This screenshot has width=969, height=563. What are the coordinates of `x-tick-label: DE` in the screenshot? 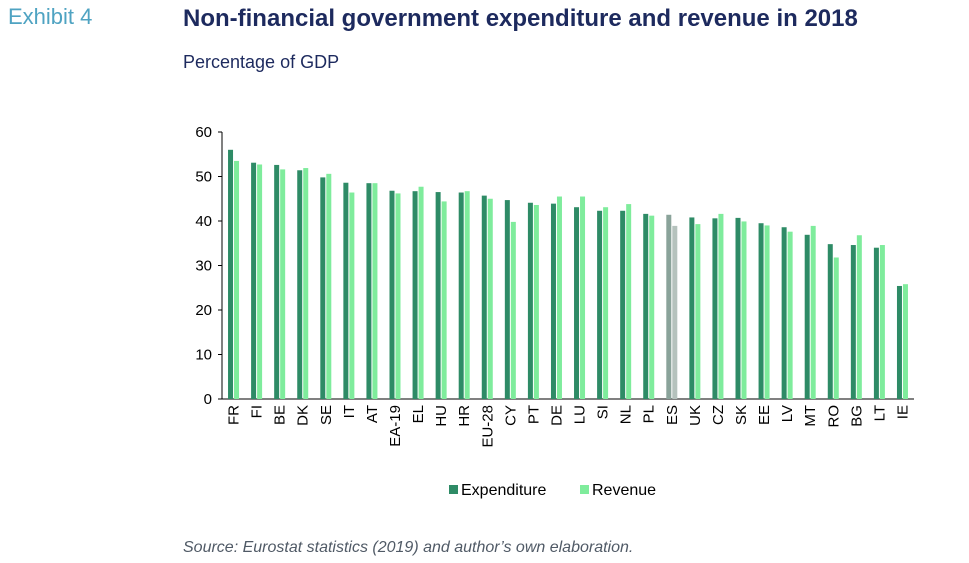 It's located at (556, 415).